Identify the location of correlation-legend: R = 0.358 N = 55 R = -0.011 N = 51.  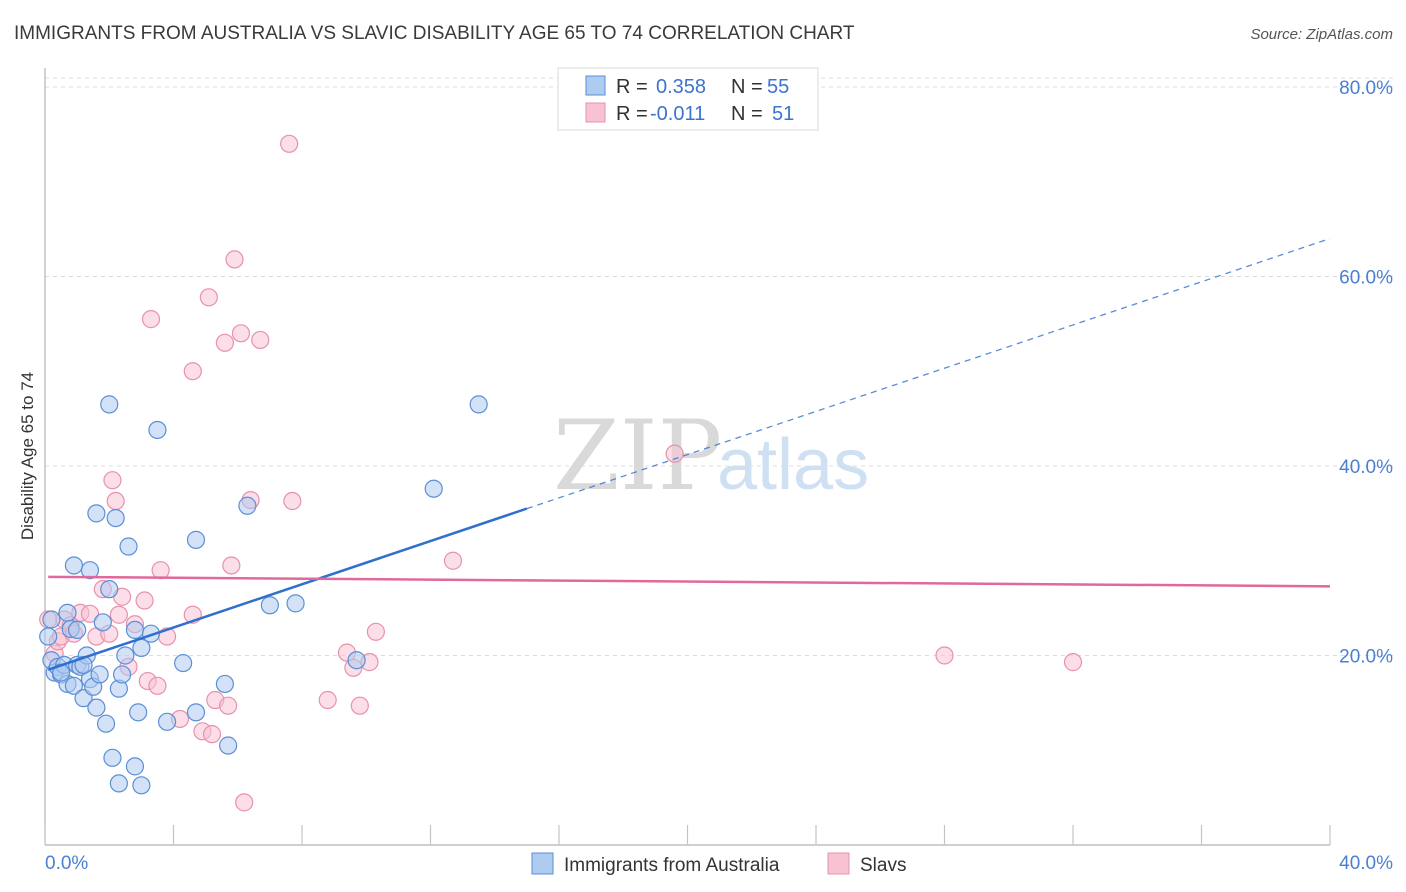
(688, 99).